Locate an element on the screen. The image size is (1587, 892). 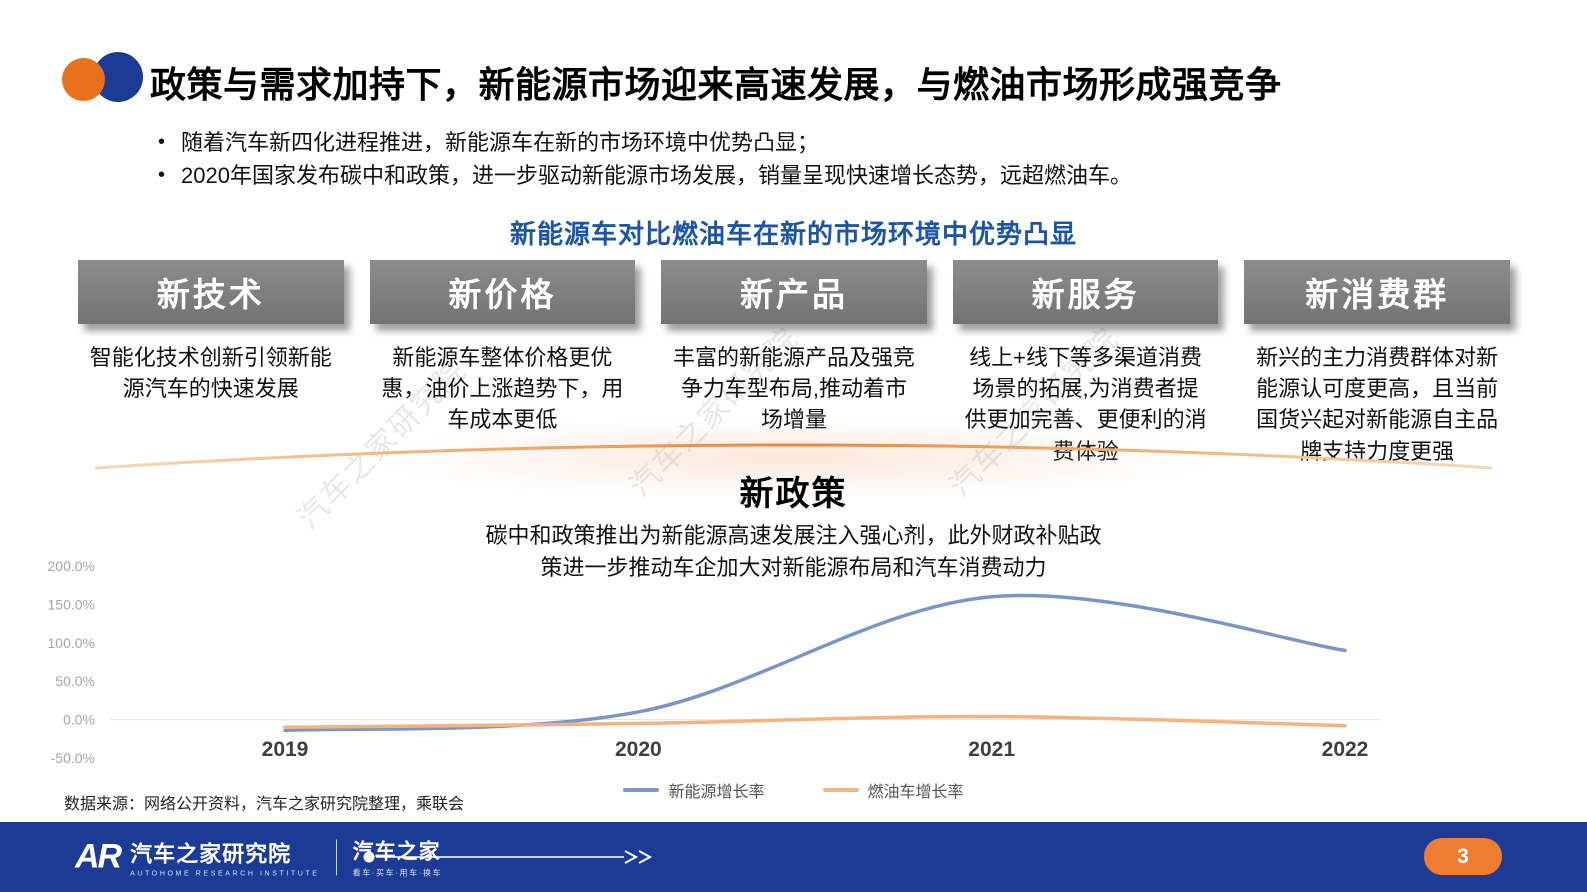
pillar-title: 新技术 is located at coordinates (210, 294).